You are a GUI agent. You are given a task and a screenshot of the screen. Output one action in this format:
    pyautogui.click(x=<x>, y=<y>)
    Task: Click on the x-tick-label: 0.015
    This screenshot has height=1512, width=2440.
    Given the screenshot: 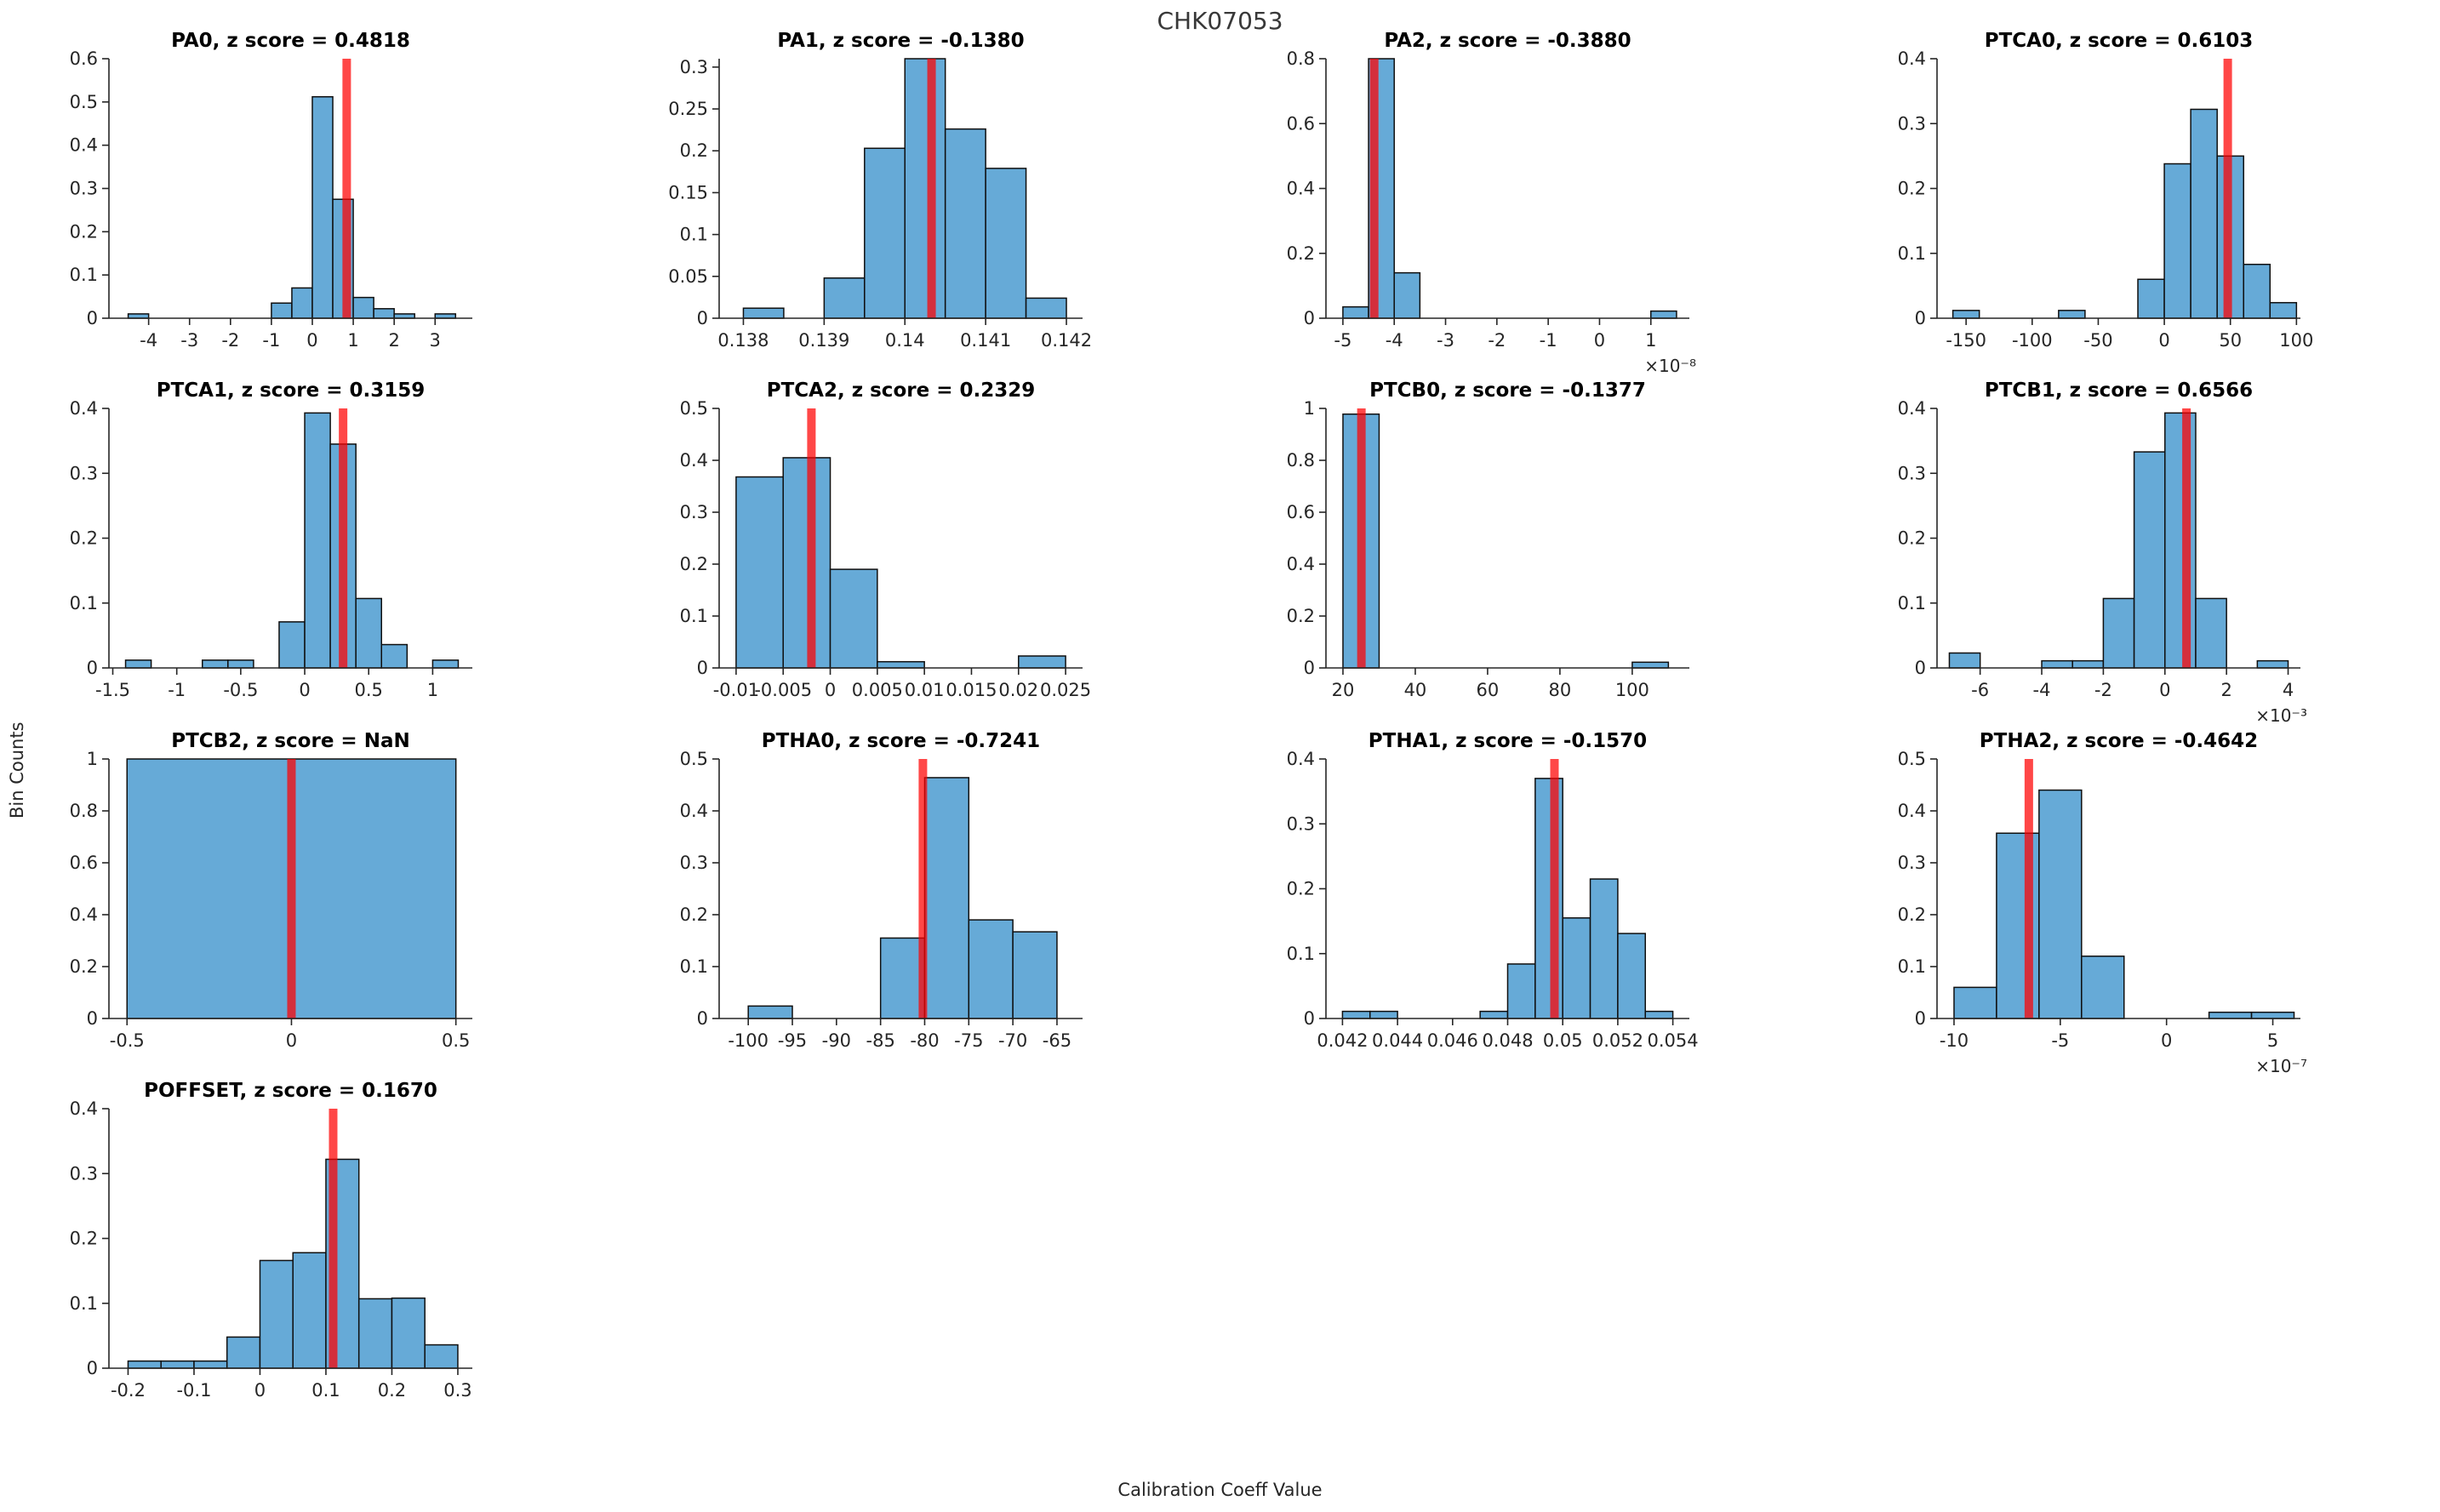 What is the action you would take?
    pyautogui.click(x=971, y=690)
    